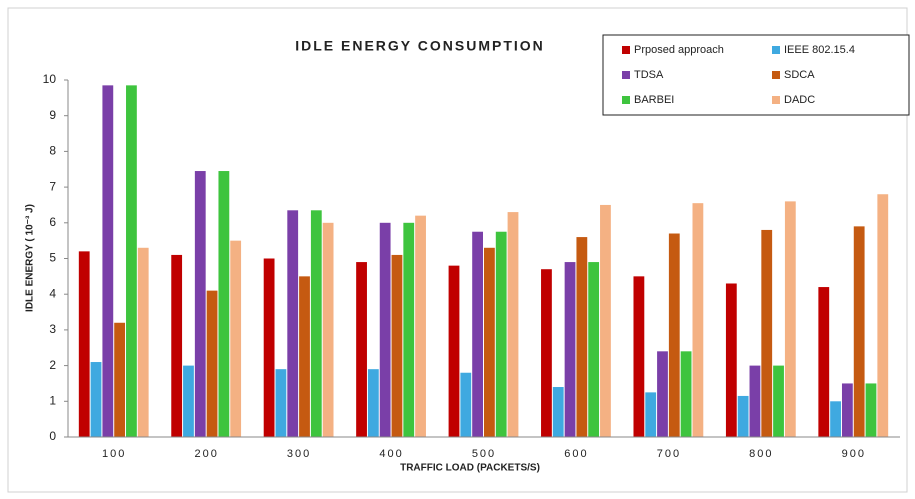 The height and width of the screenshot is (499, 915). What do you see at coordinates (206, 454) in the screenshot?
I see `x-tick-label: 200` at bounding box center [206, 454].